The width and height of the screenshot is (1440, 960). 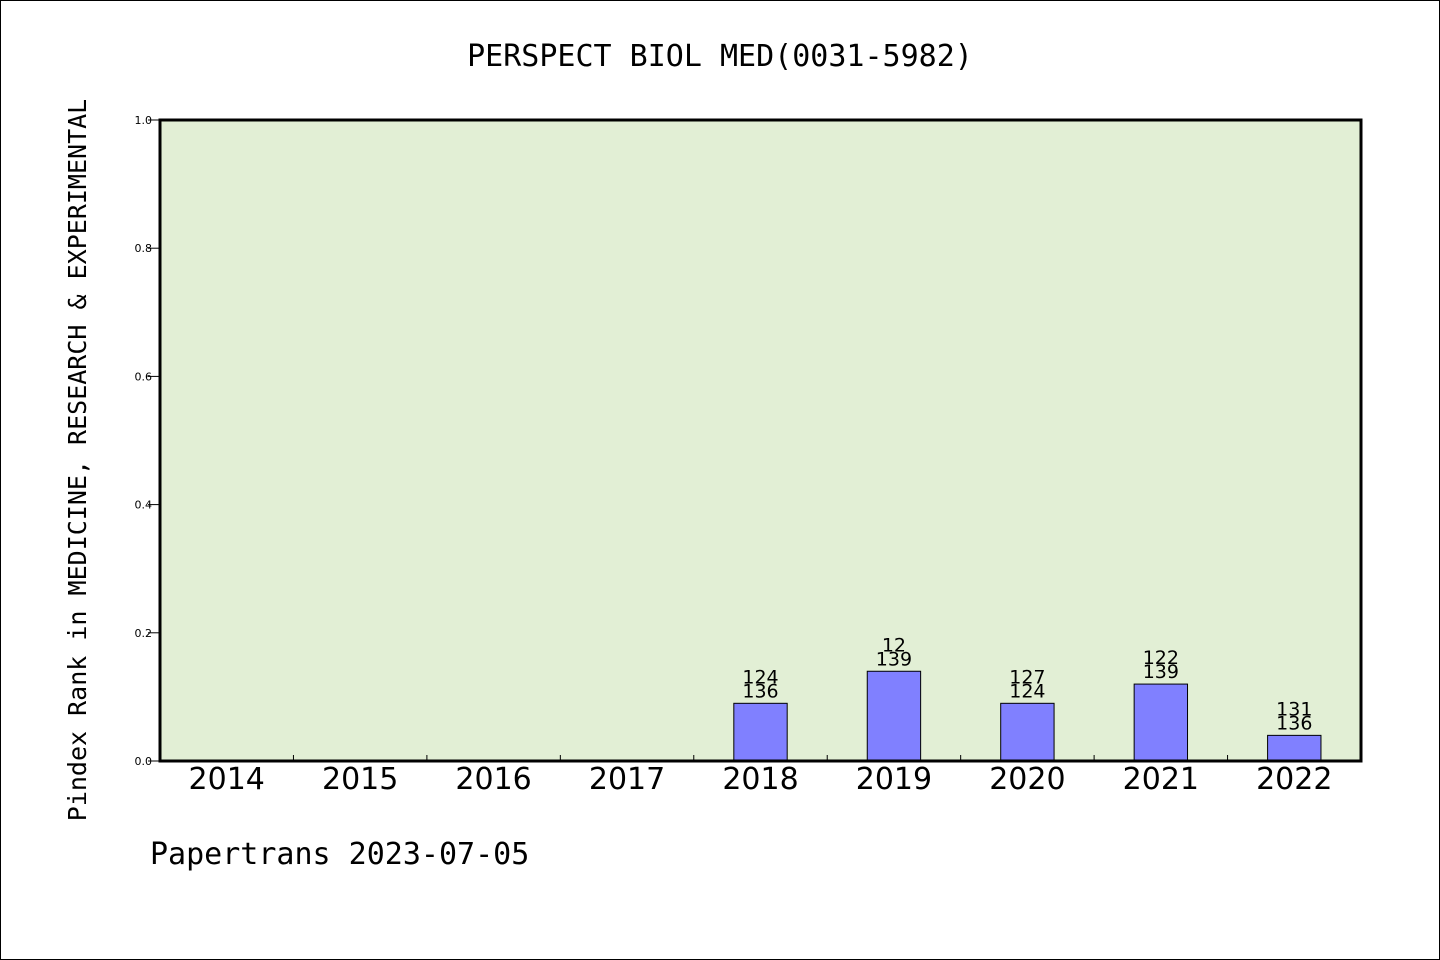 I want to click on x-tick-label: 2019, so click(x=894, y=779).